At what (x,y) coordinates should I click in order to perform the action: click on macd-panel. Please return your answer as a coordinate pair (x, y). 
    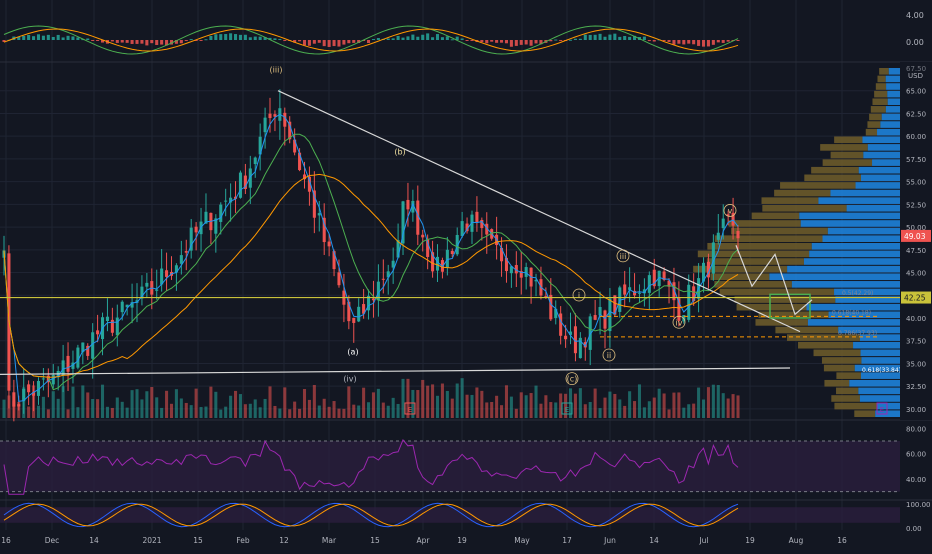
    Looking at the image, I should click on (371, 40).